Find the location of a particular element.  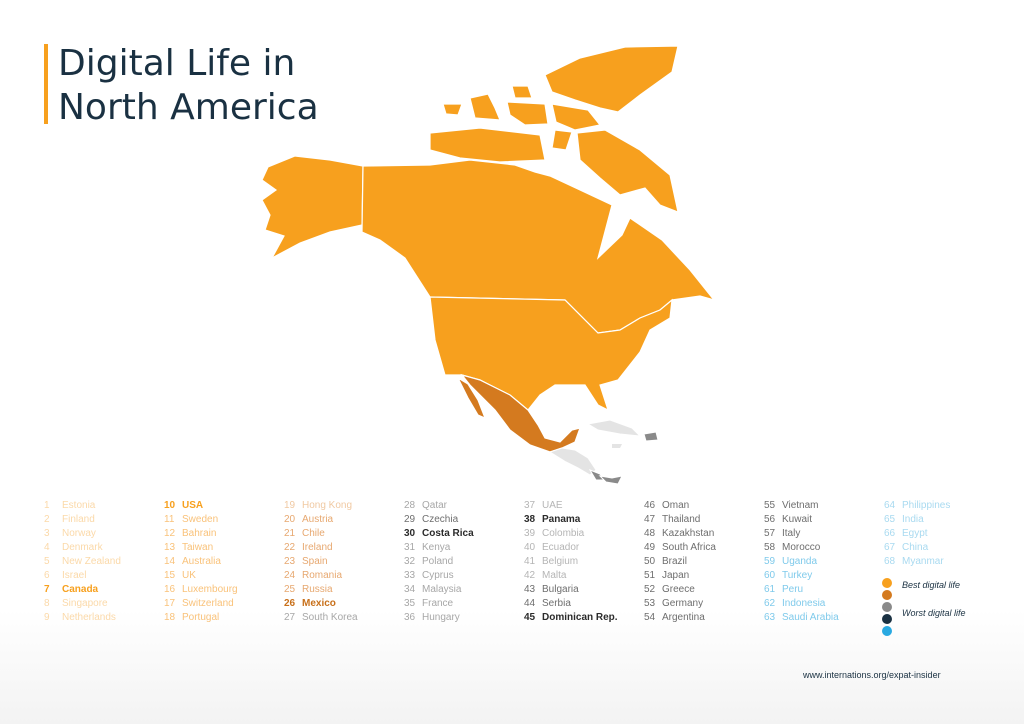

ranking-row: 26 Mexico is located at coordinates (344, 604).